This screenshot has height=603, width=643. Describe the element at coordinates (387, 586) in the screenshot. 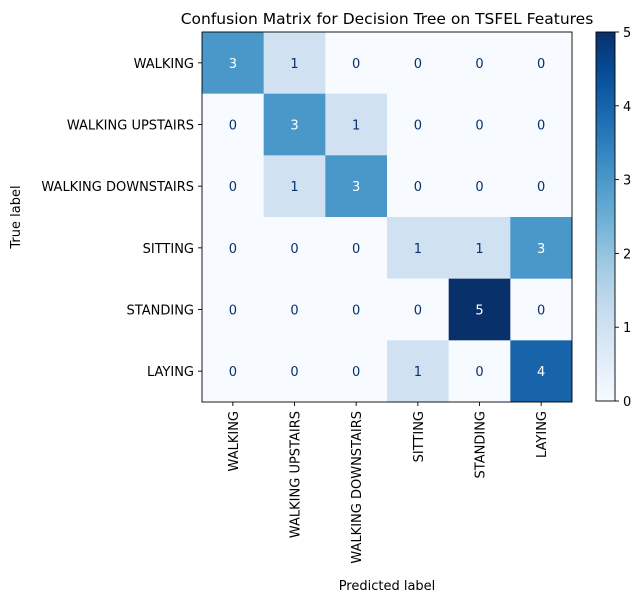

I see `x-axis-label: Predicted label` at that location.